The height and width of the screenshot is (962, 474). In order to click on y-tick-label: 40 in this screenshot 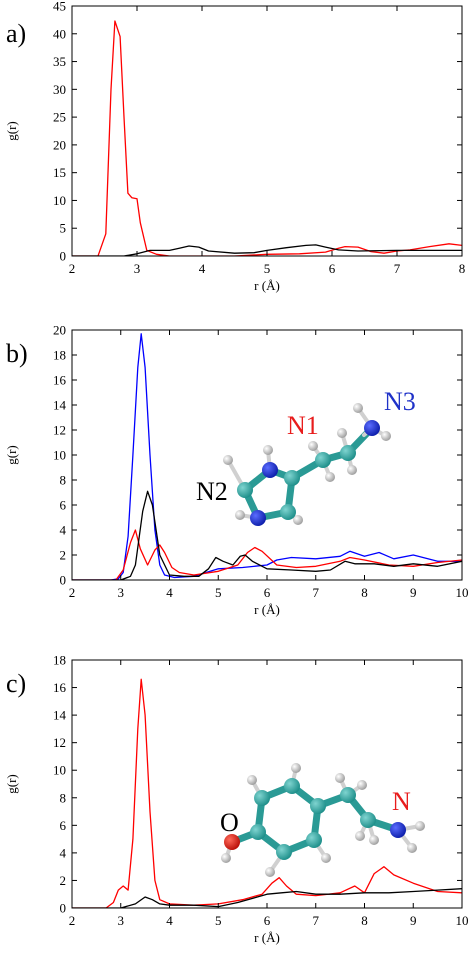, I will do `click(59, 33)`.